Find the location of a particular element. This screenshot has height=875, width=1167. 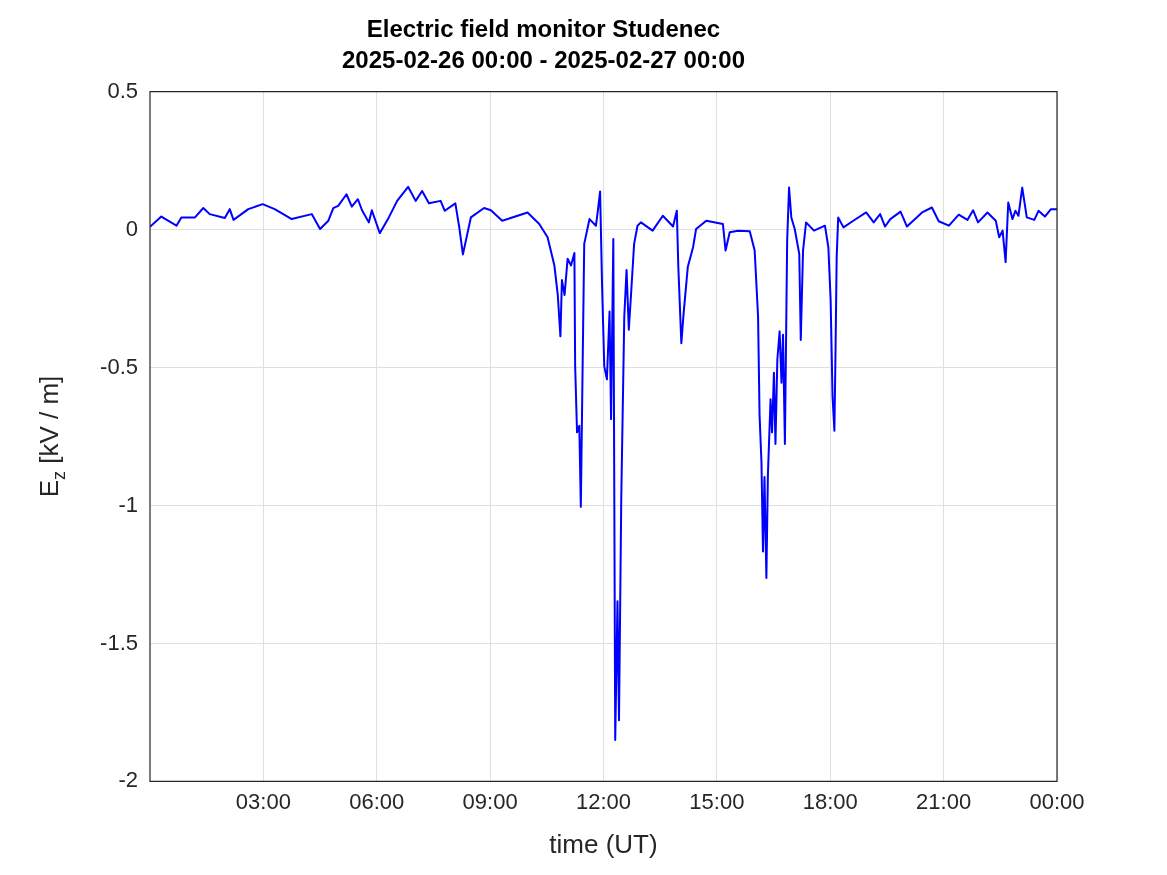

x-tick-label: 03:00 is located at coordinates (263, 801).